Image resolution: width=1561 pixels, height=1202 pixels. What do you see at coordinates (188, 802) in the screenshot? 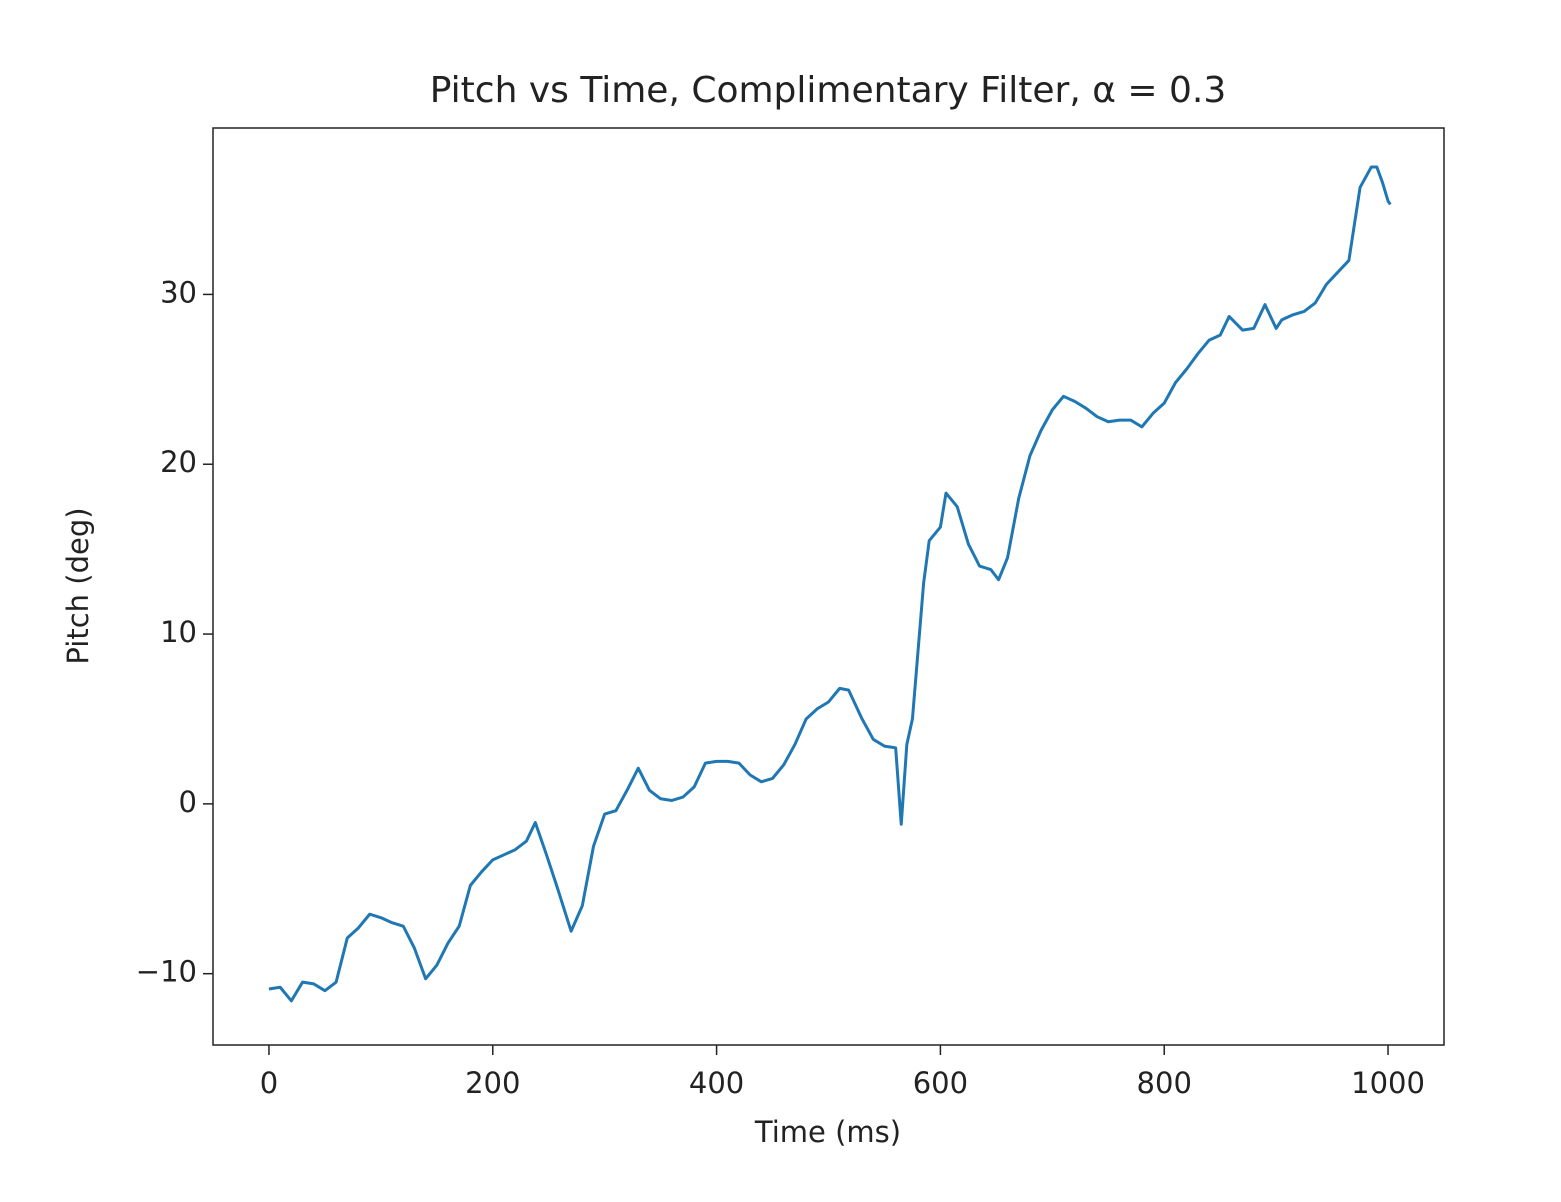
I see `y-tick-label: 0` at bounding box center [188, 802].